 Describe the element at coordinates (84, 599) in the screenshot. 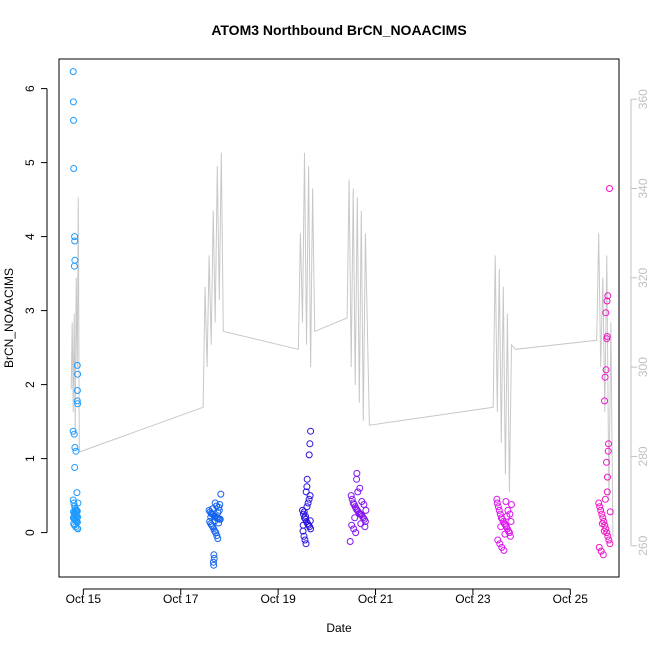

I see `x-tick-label: Oct 15` at that location.